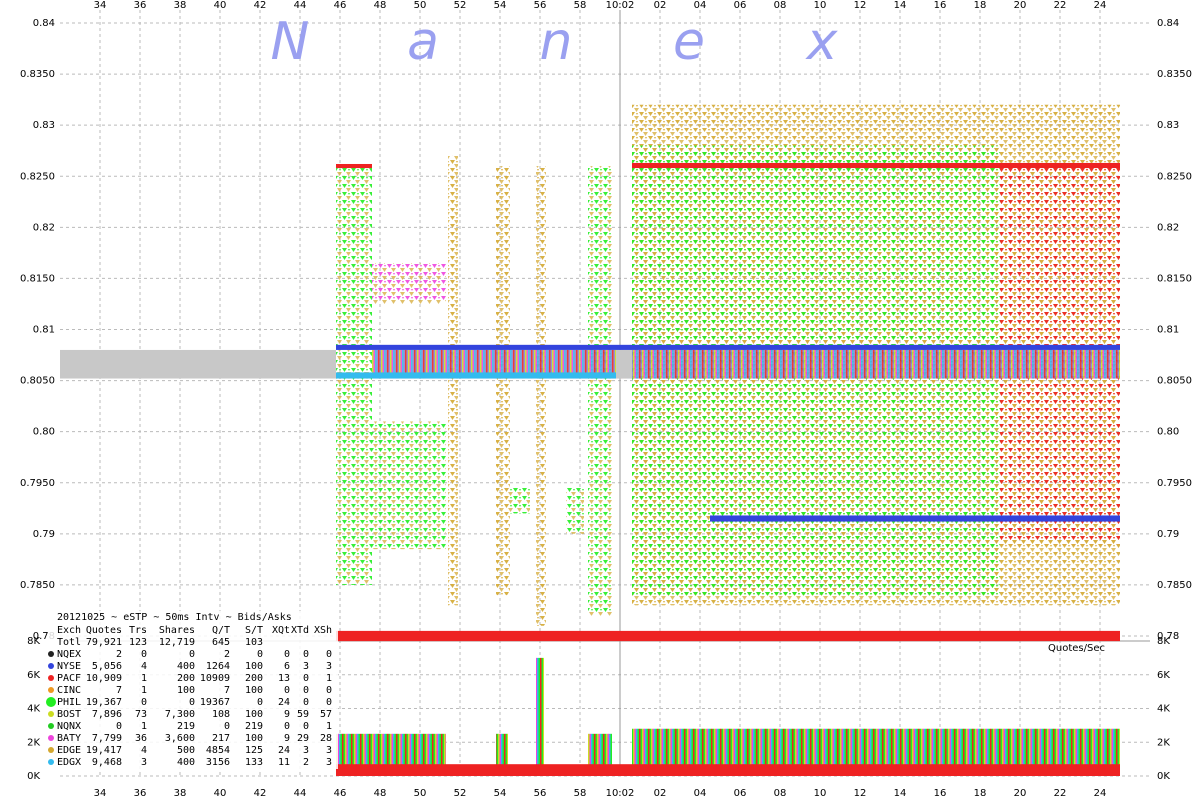 The image size is (1200, 800). What do you see at coordinates (33, 709) in the screenshot?
I see `volume-tick-label: 4K` at bounding box center [33, 709].